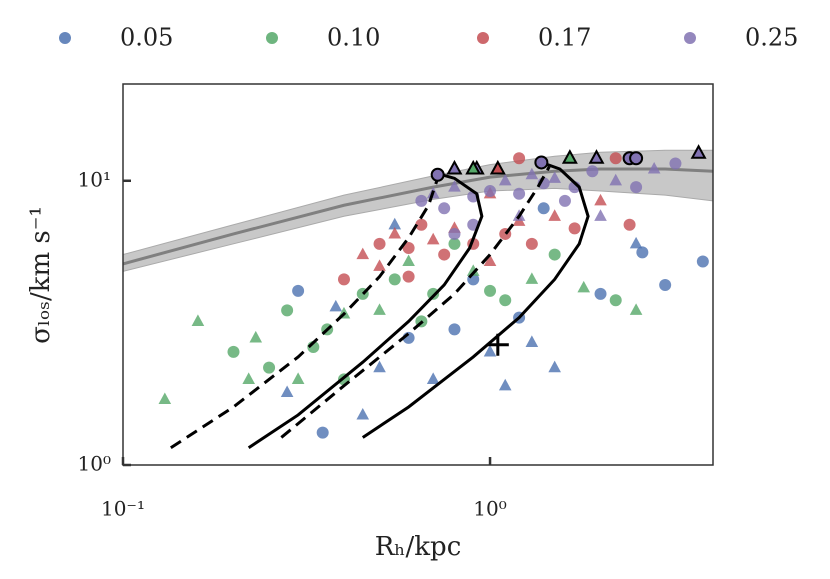 This screenshot has height=579, width=830. Describe the element at coordinates (497, 344) in the screenshot. I see `cross-marker` at that location.